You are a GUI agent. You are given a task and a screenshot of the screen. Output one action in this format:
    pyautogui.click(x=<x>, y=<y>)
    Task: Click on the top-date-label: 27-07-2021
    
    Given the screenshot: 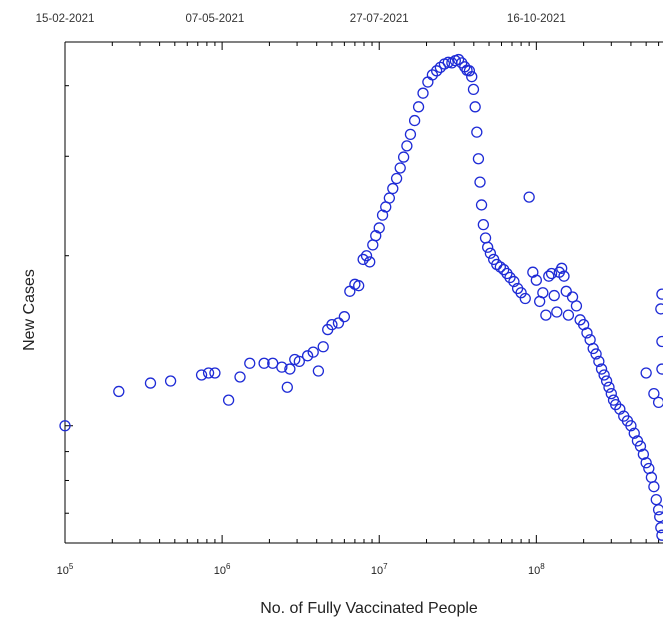 What is the action you would take?
    pyautogui.click(x=379, y=19)
    